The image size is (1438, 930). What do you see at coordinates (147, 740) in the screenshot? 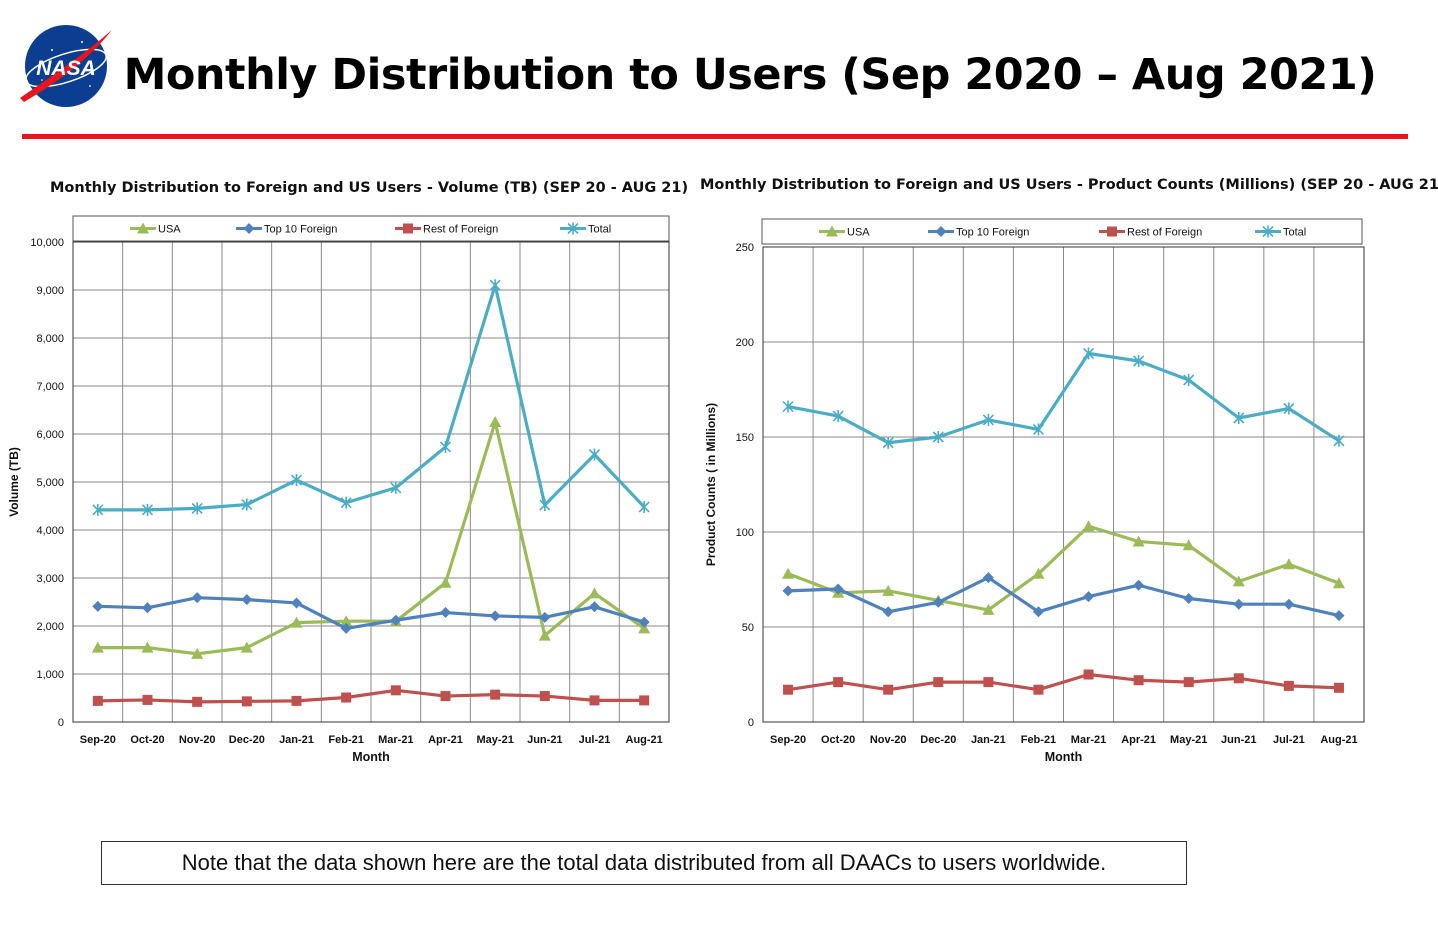
I see `x-tick-label: Oct-20` at bounding box center [147, 740].